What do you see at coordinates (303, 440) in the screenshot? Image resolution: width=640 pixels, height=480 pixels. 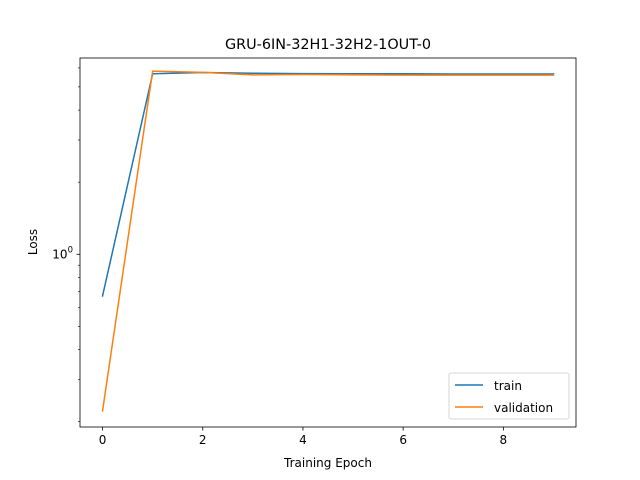 I see `x-tick-label: 4` at bounding box center [303, 440].